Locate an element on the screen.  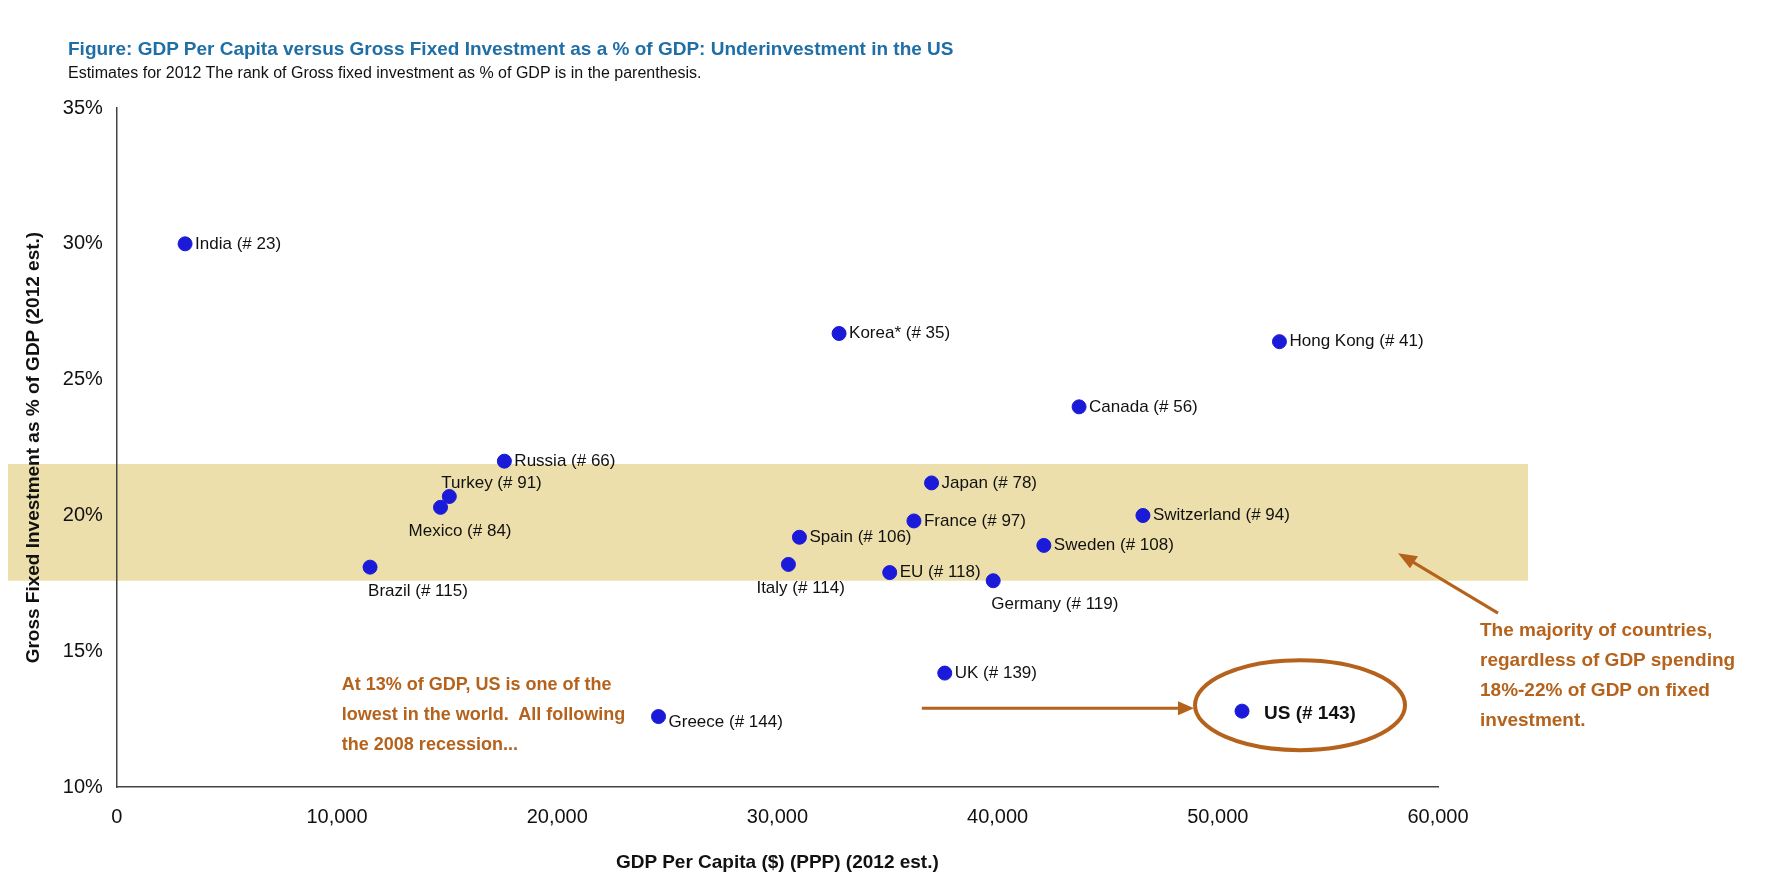
series-label: Spain (# 106) is located at coordinates (860, 536).